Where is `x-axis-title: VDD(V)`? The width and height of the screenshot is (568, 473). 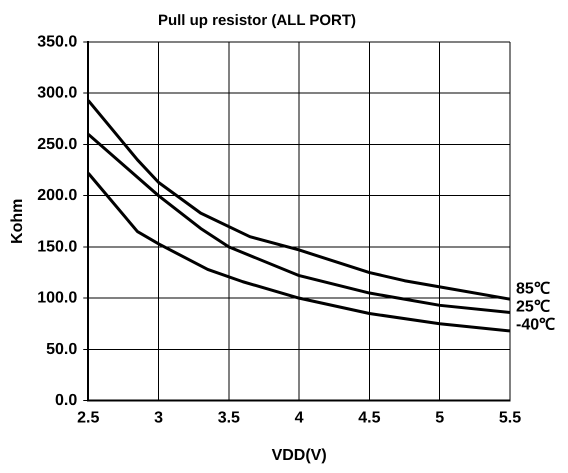
x-axis-title: VDD(V) is located at coordinates (299, 455).